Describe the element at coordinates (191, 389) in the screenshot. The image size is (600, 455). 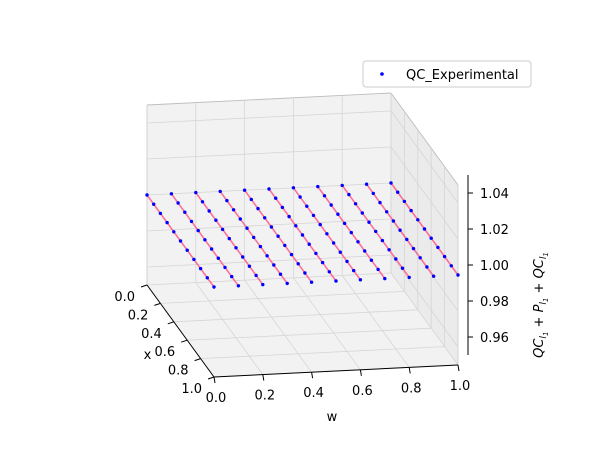
I see `x-tick-label: 1.0` at that location.